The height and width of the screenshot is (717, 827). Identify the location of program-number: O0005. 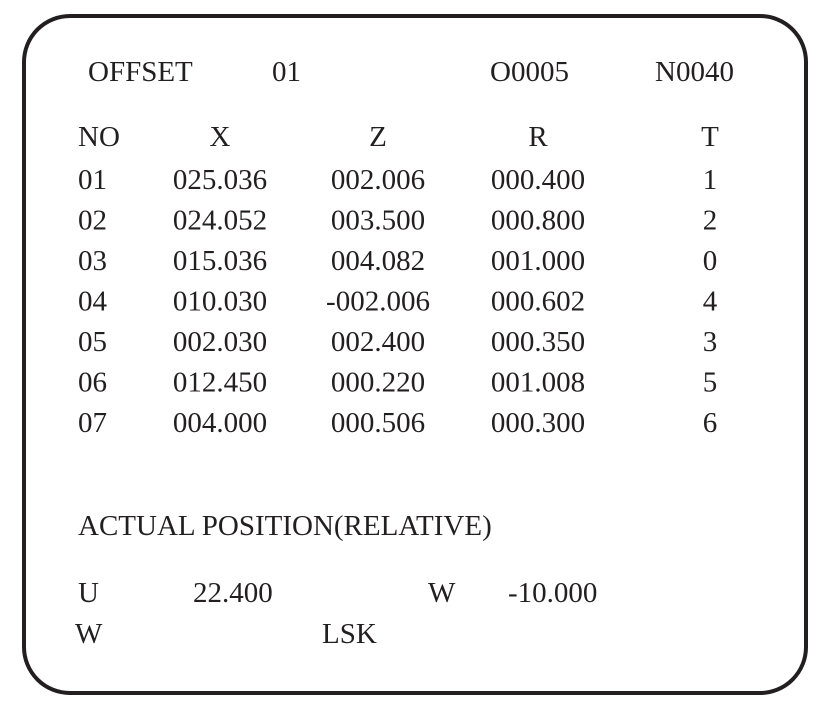
(529, 72).